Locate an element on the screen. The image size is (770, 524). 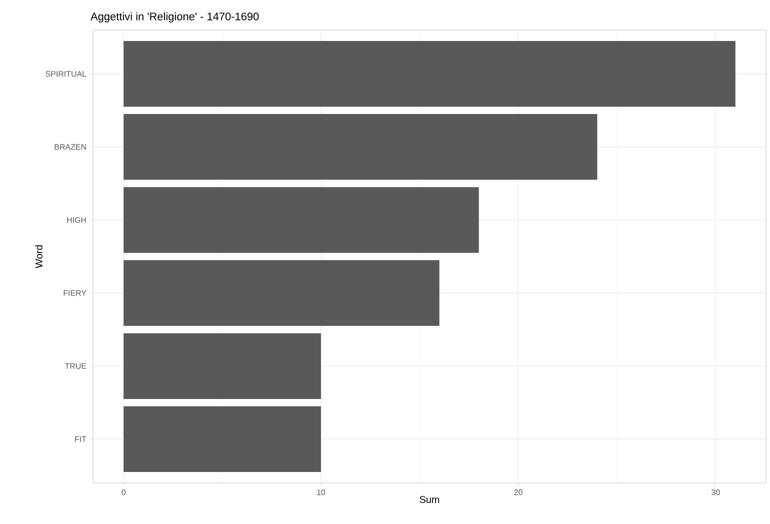
chart-title: Aggettivi in 'Religione' - 1470-1690 is located at coordinates (174, 17).